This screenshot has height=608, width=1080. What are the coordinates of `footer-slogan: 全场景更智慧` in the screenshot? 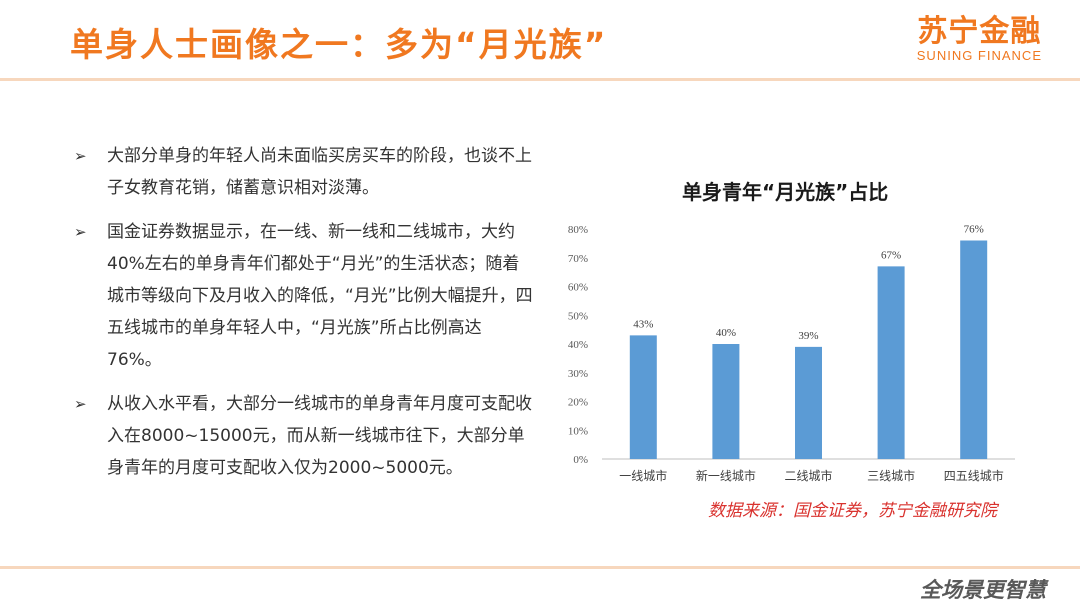 It's located at (983, 590).